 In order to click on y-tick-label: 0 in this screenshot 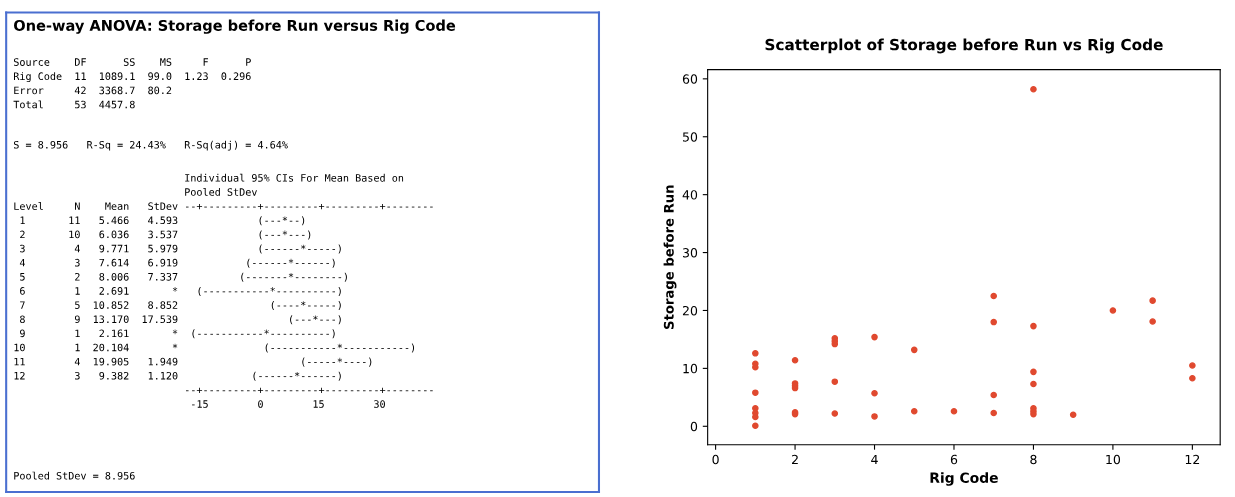, I will do `click(694, 426)`.